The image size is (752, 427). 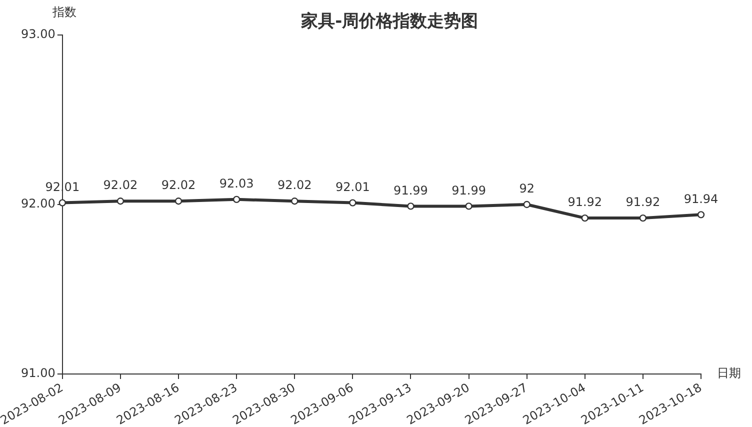 I want to click on y-tick-label: 92.00, so click(x=38, y=203).